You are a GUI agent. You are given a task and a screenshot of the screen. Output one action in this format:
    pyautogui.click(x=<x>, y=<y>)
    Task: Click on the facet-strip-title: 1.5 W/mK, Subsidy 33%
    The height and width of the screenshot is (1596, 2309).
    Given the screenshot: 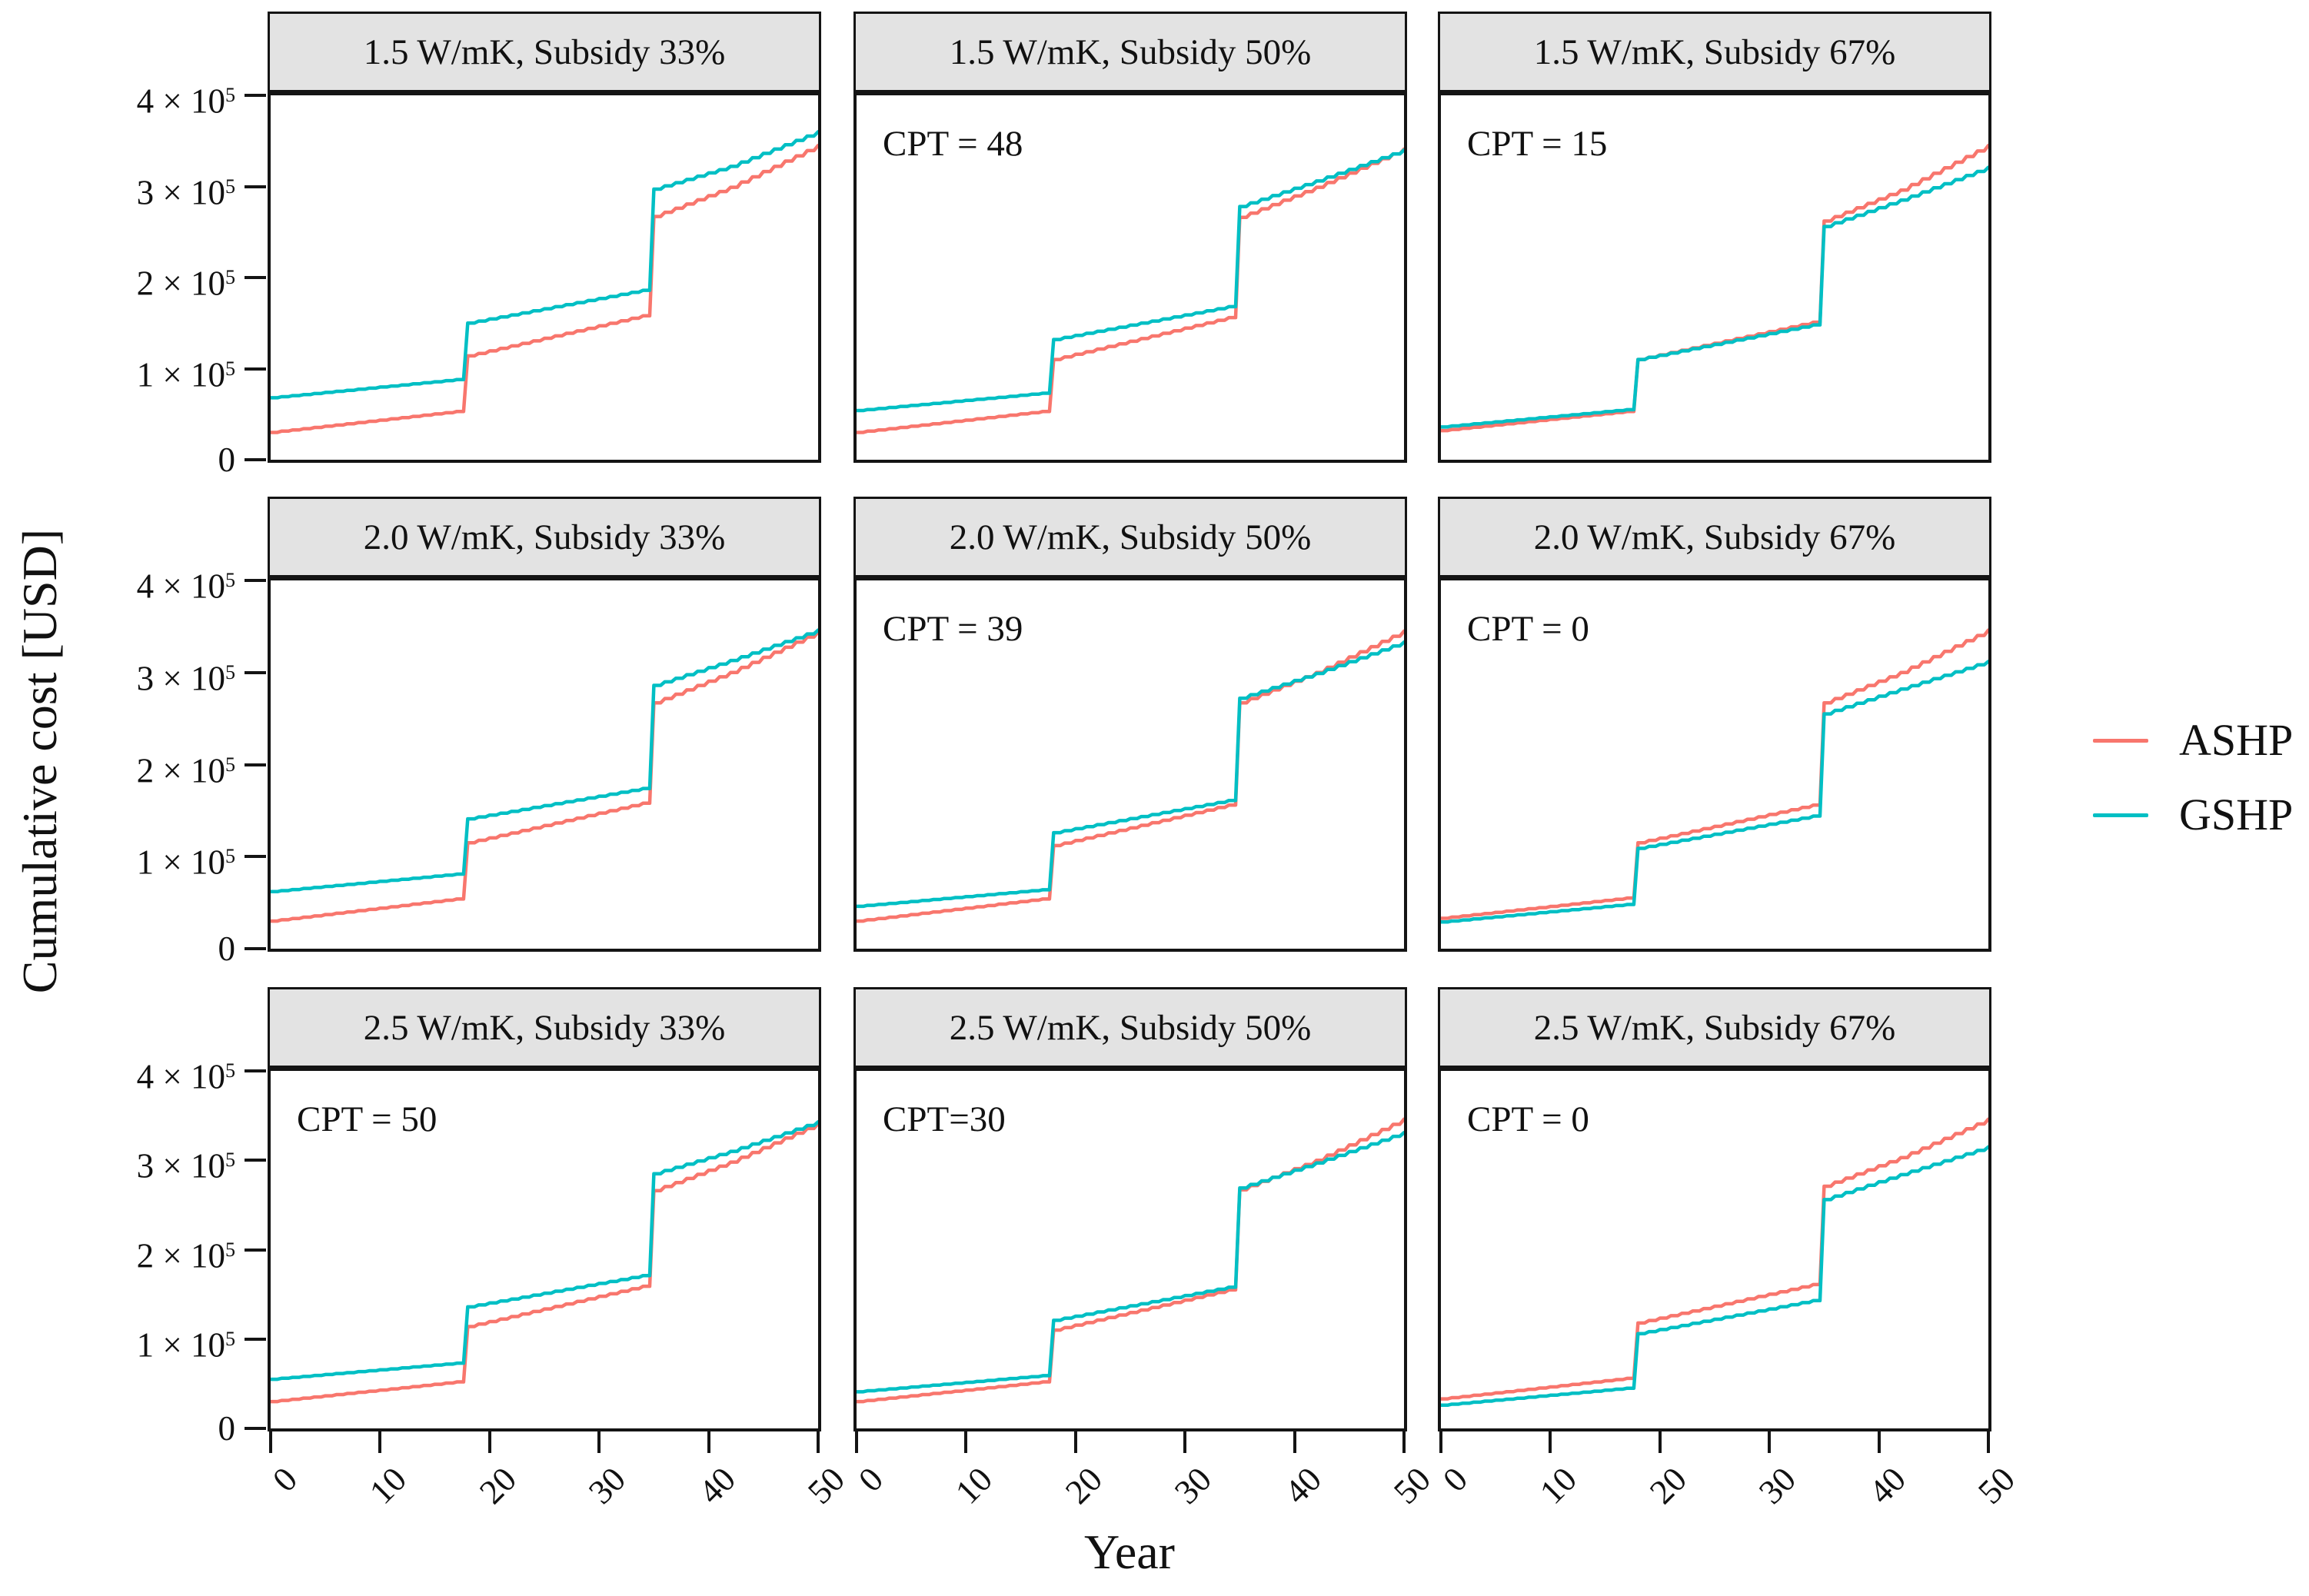 What is the action you would take?
    pyautogui.click(x=545, y=52)
    